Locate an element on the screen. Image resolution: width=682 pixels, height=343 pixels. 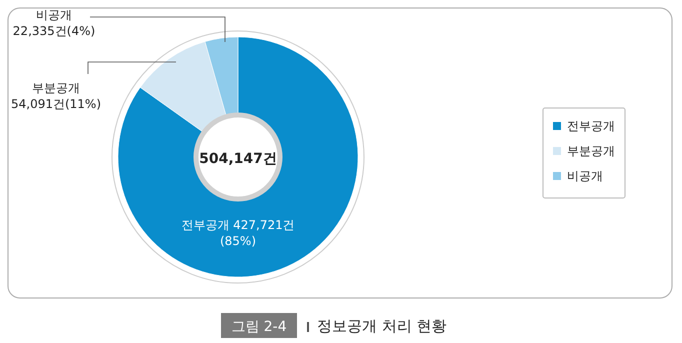
legend-label: 전부공개 is located at coordinates (591, 126).